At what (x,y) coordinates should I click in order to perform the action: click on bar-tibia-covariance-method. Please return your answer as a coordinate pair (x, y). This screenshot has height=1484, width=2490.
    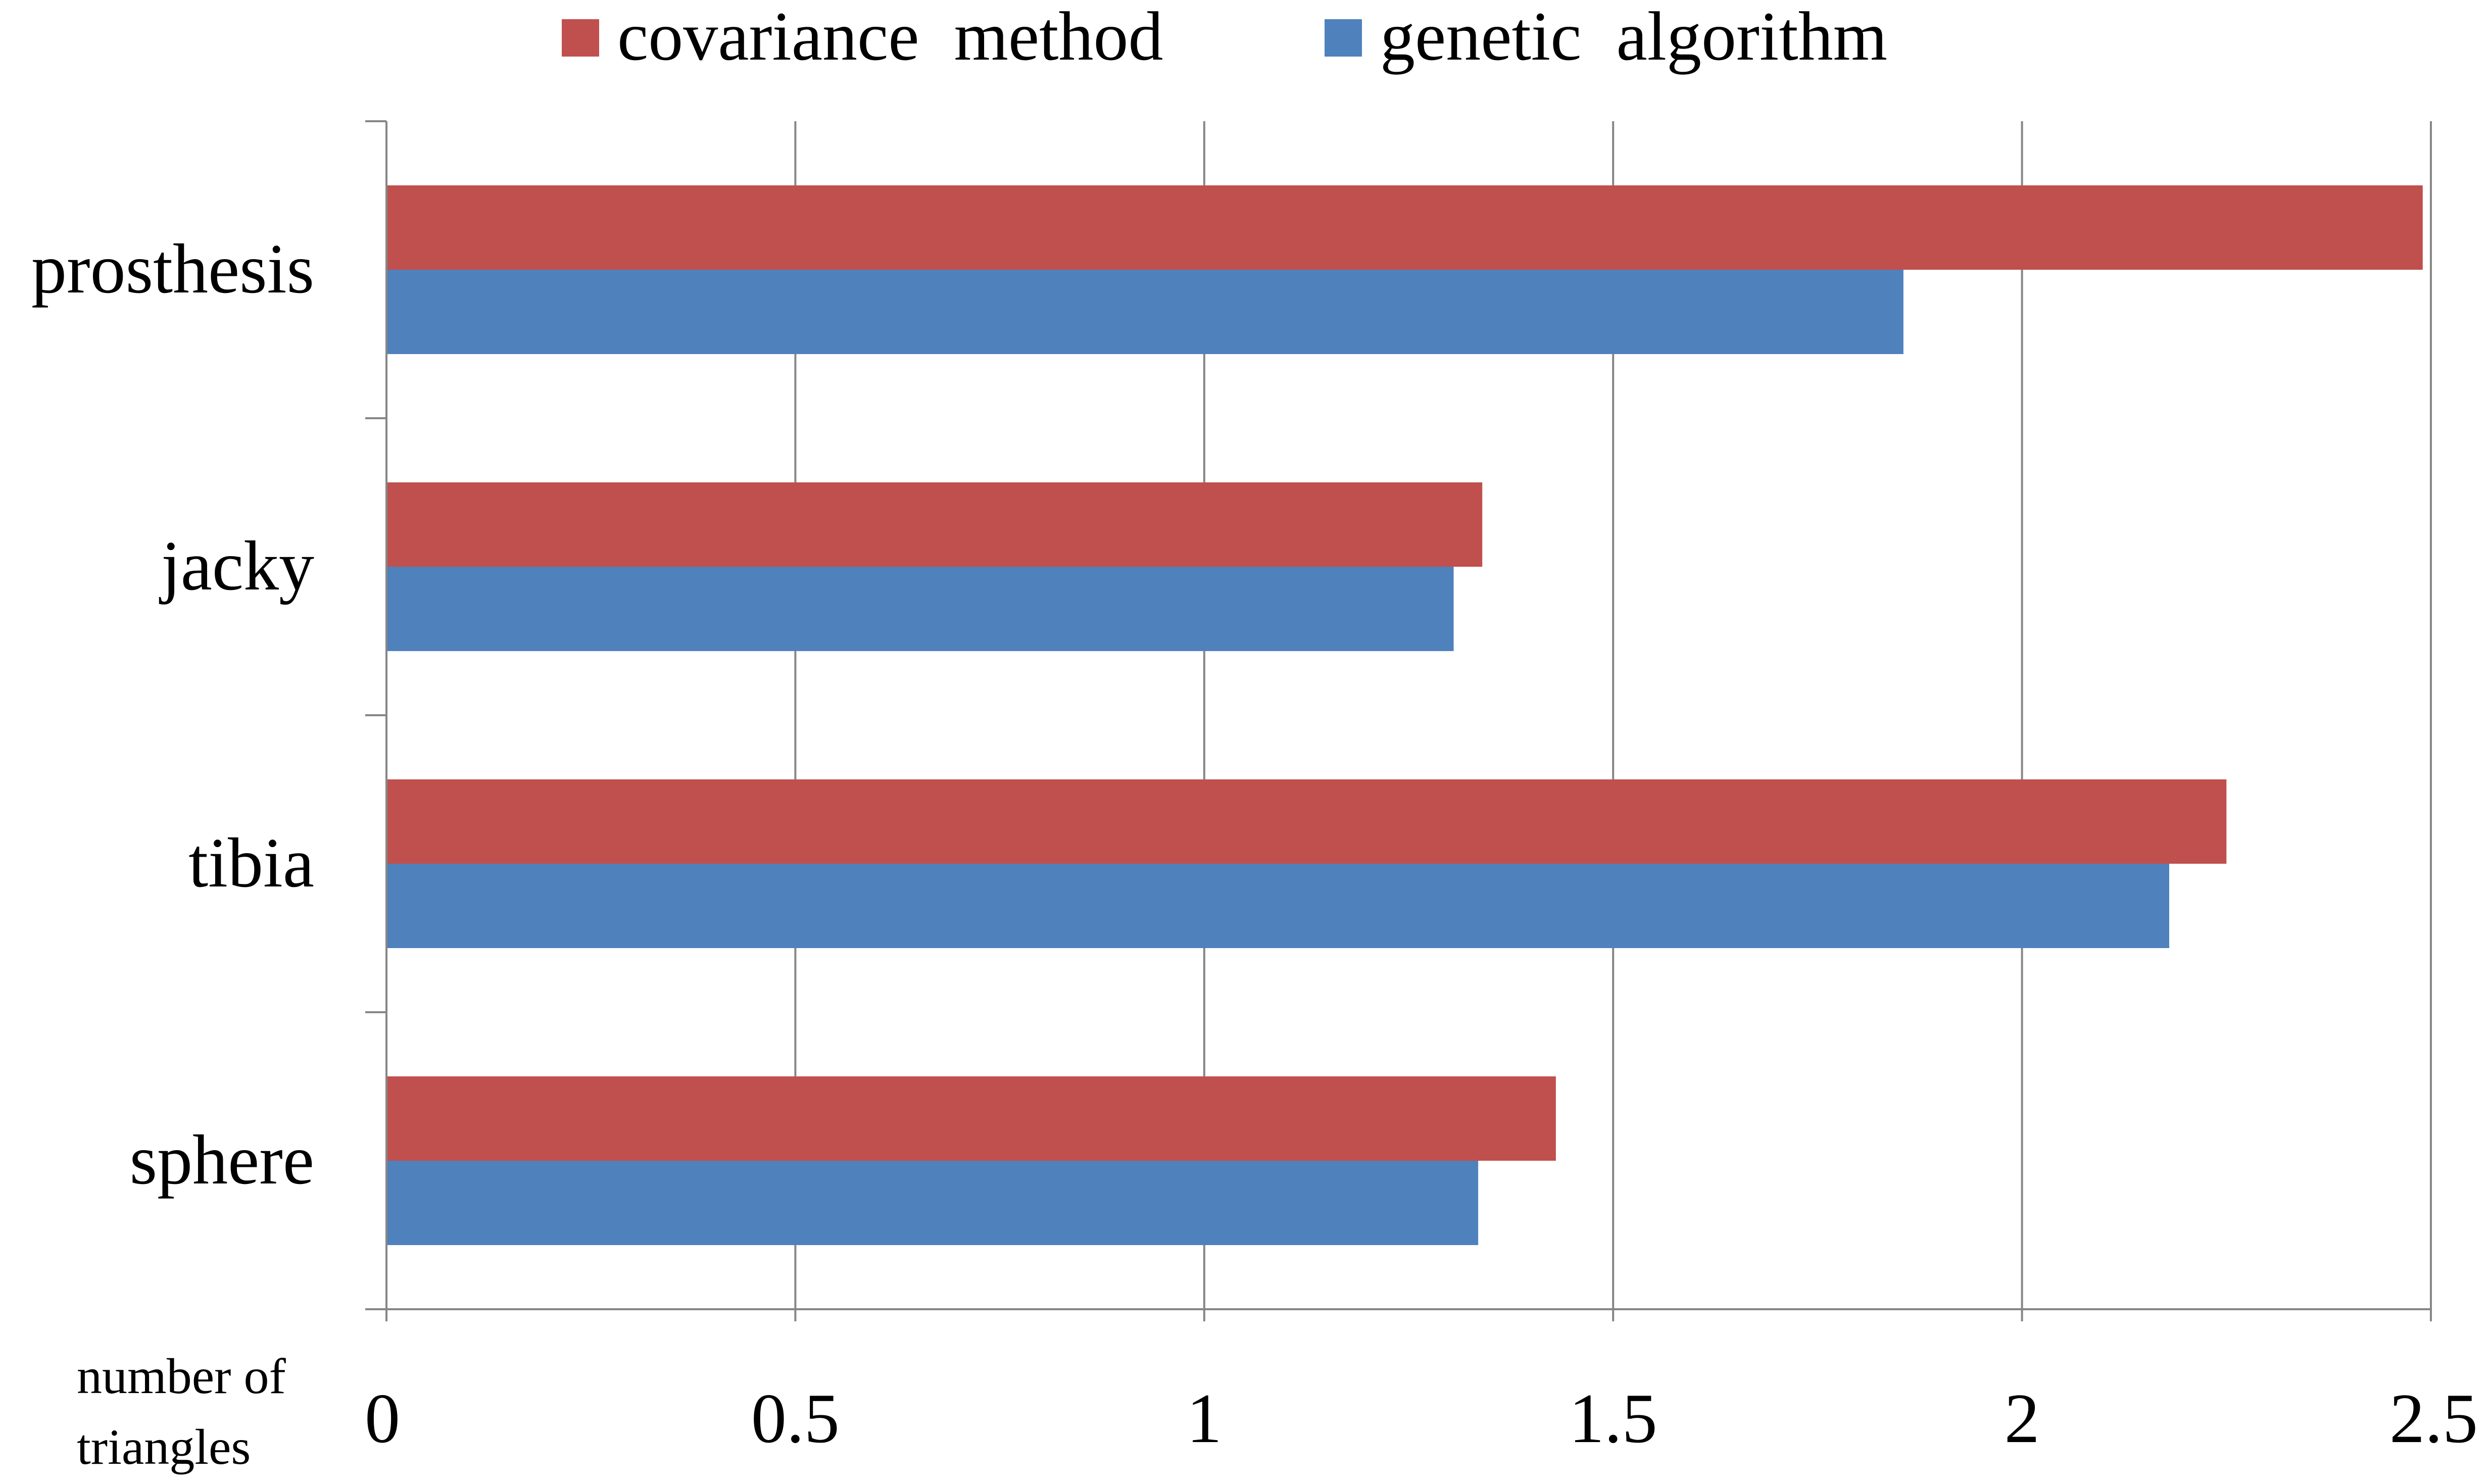
    Looking at the image, I should click on (1306, 822).